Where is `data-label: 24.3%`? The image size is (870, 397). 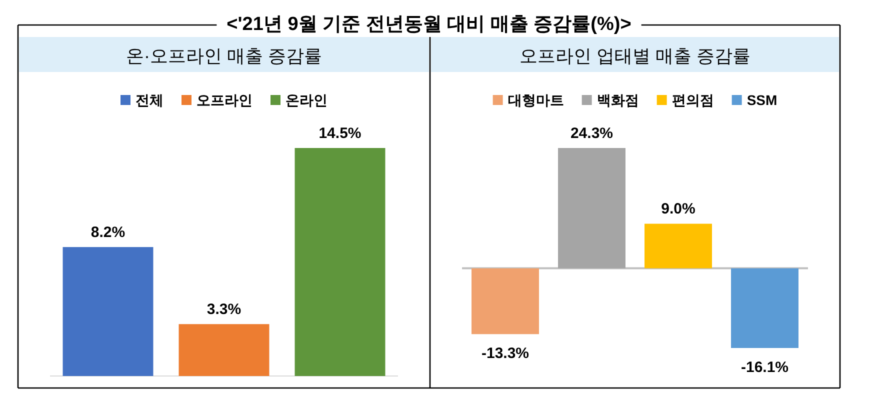
data-label: 24.3% is located at coordinates (592, 133).